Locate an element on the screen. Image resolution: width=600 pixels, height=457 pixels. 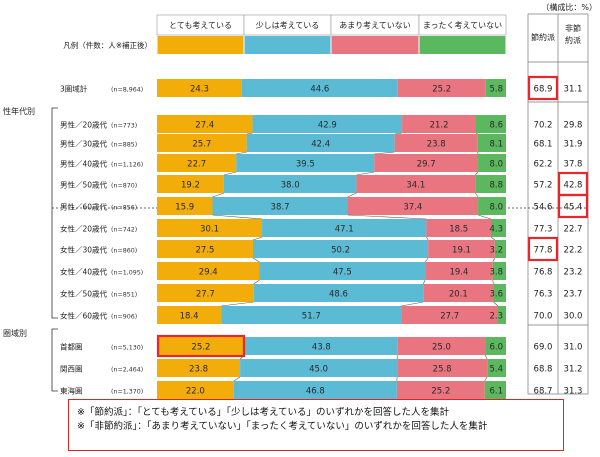
side-value-saver: 70.2 is located at coordinates (543, 126).